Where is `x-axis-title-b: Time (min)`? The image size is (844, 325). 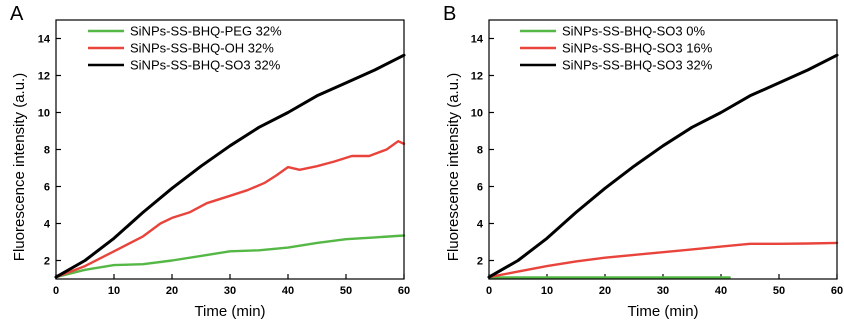 x-axis-title-b: Time (min) is located at coordinates (662, 311).